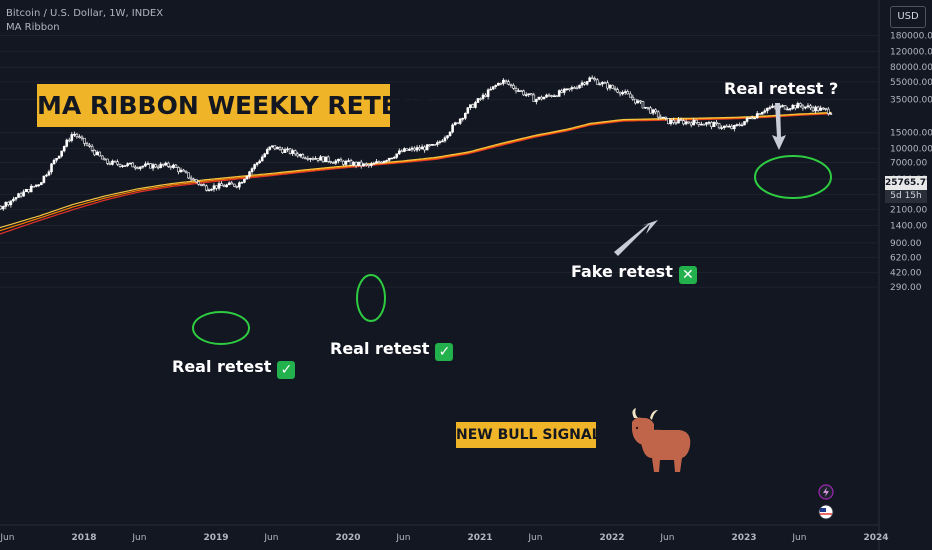 The height and width of the screenshot is (550, 932). Describe the element at coordinates (33, 27) in the screenshot. I see `indicator-legend: MA Ribbon` at that location.